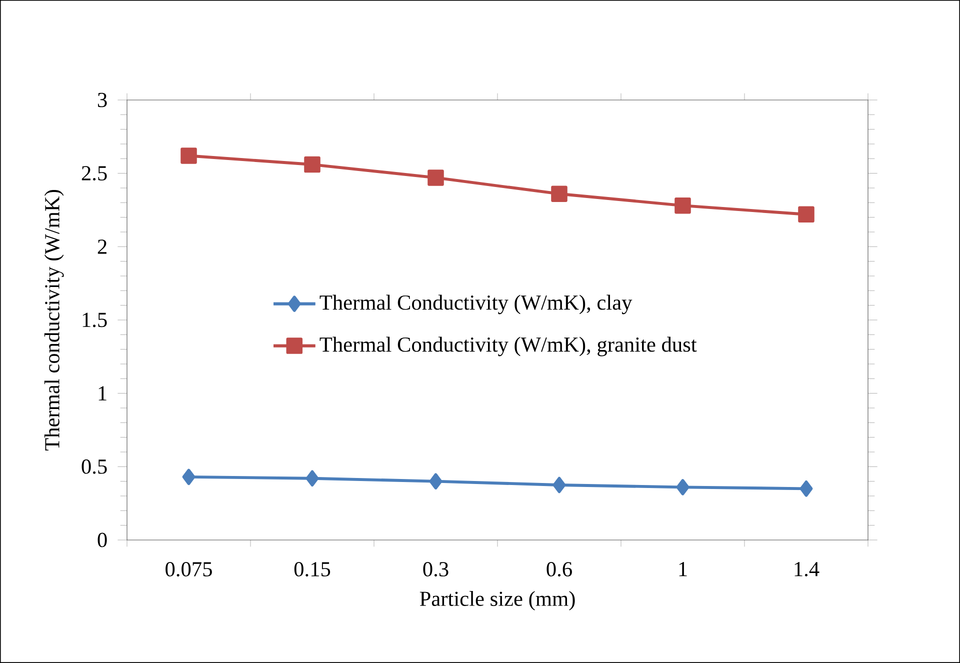 The width and height of the screenshot is (960, 663). Describe the element at coordinates (435, 569) in the screenshot. I see `x-tick-label: 0.3` at that location.